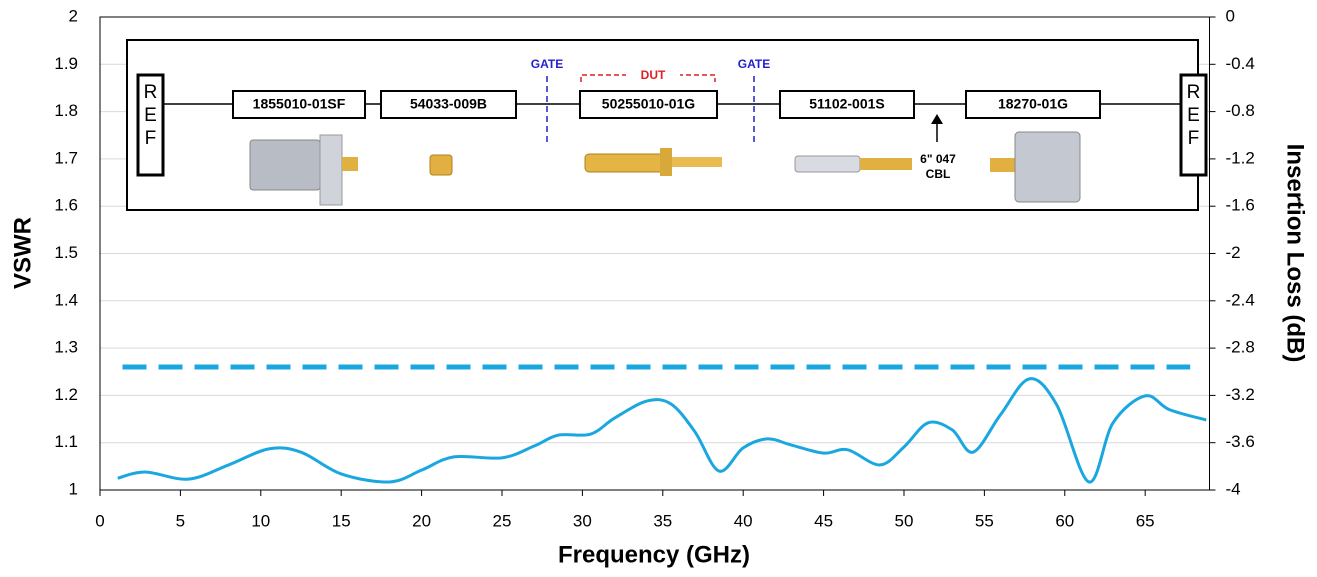  I want to click on y2-tick-label: 0, so click(1230, 15).